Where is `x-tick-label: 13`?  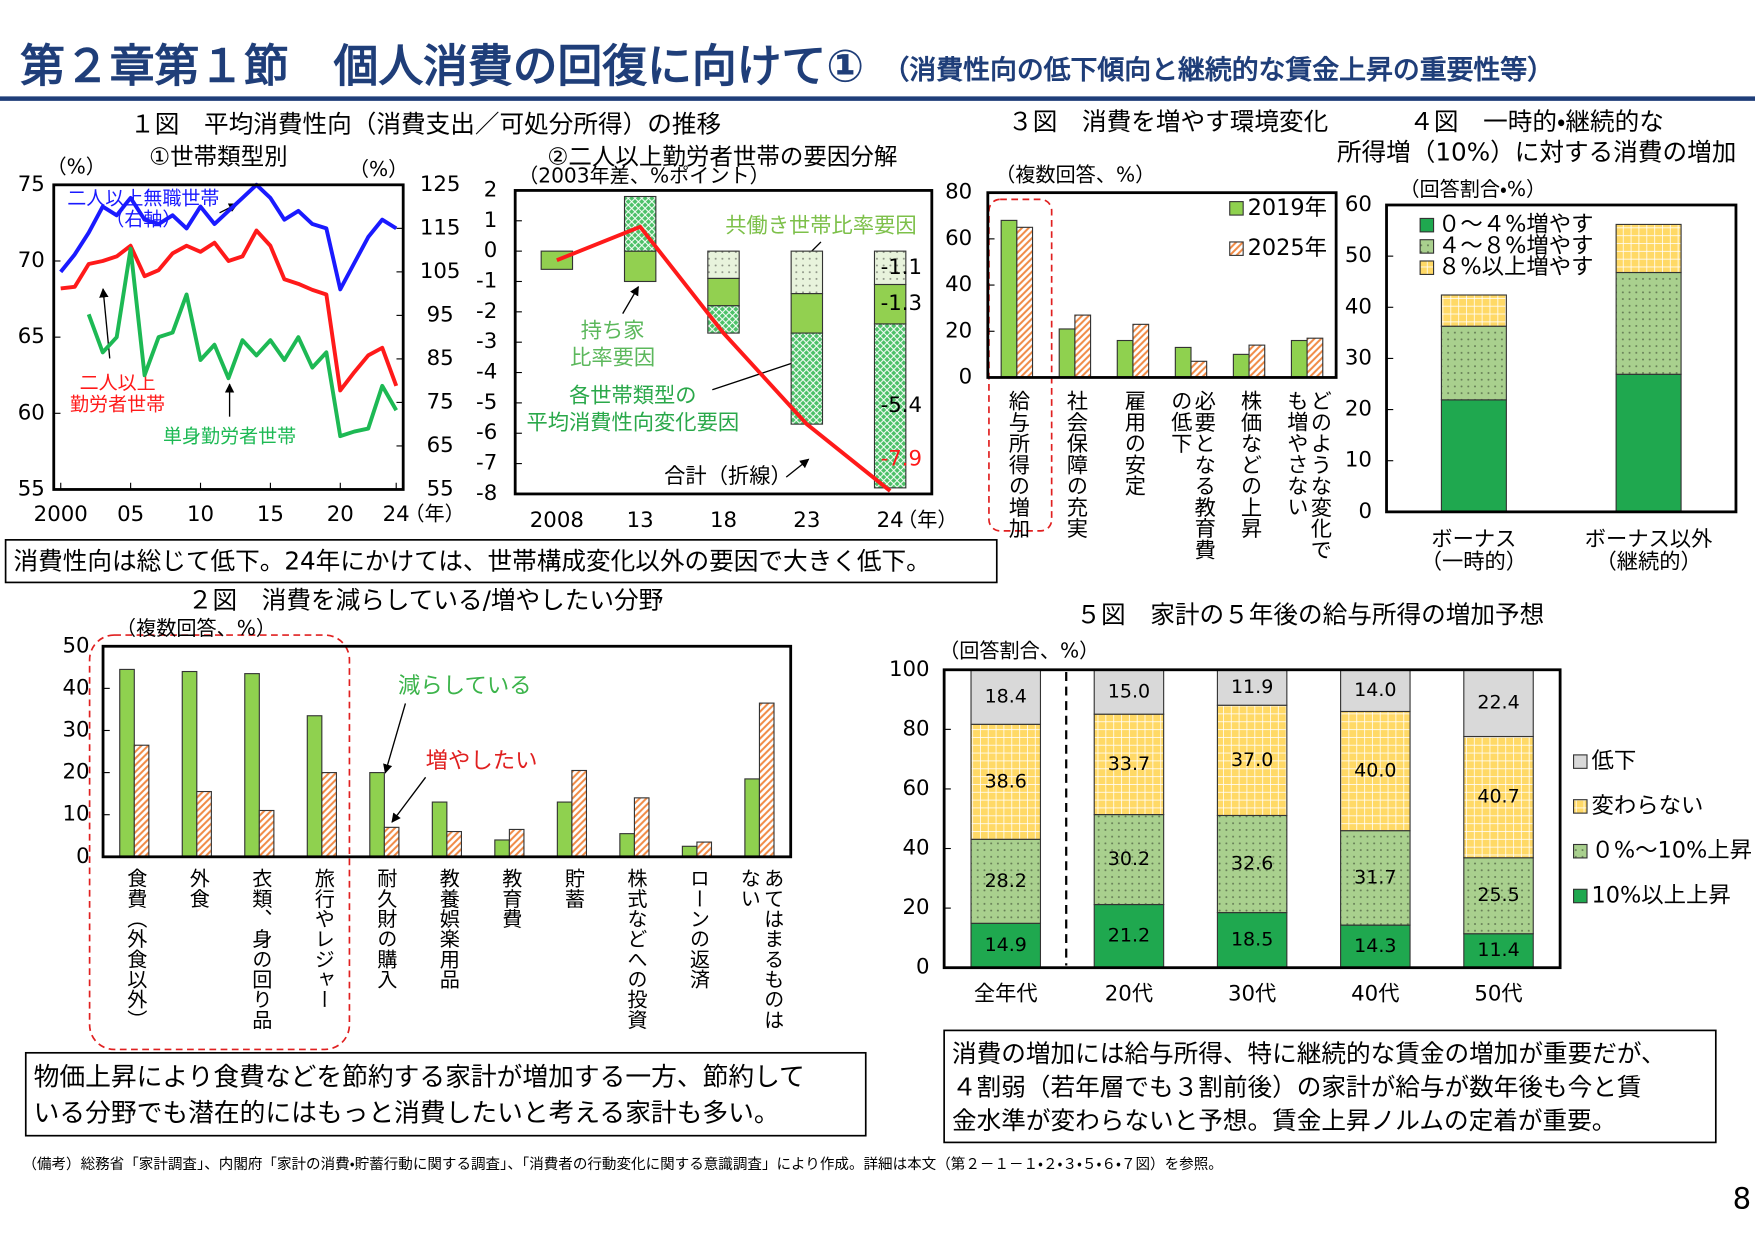
x-tick-label: 13 is located at coordinates (640, 520).